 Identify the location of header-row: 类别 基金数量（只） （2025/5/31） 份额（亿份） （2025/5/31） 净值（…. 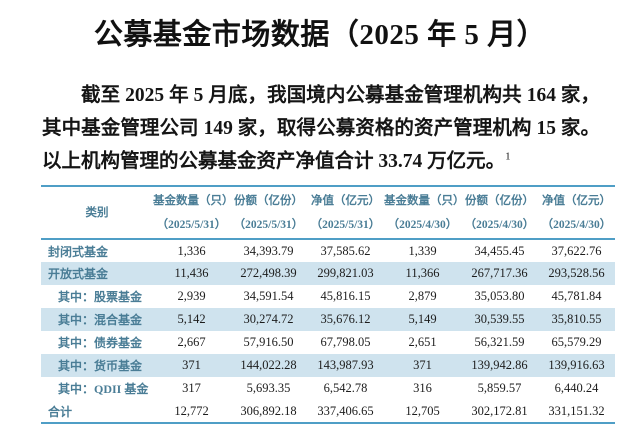
(328, 212).